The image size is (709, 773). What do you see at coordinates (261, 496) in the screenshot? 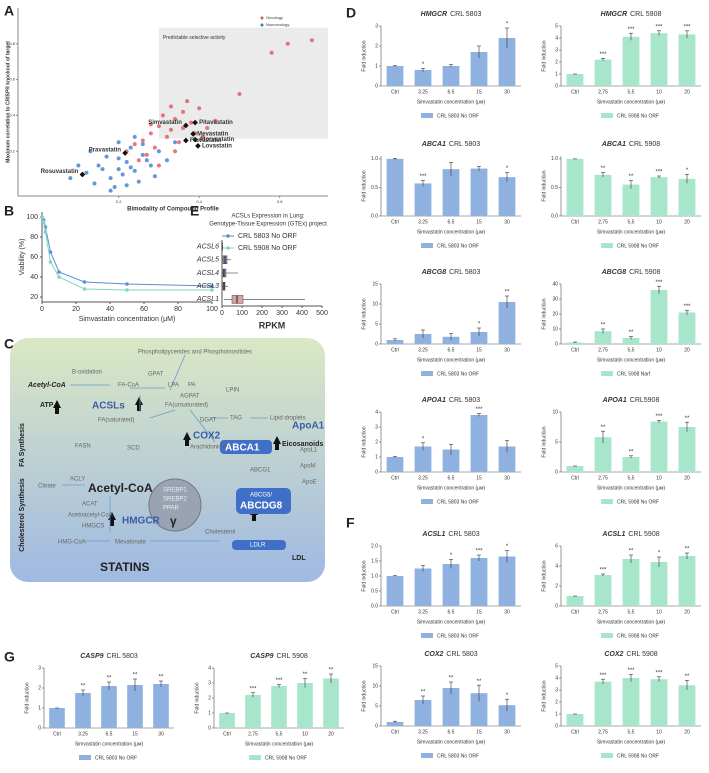
I see `diagram-label: ABCG5/` at bounding box center [261, 496].